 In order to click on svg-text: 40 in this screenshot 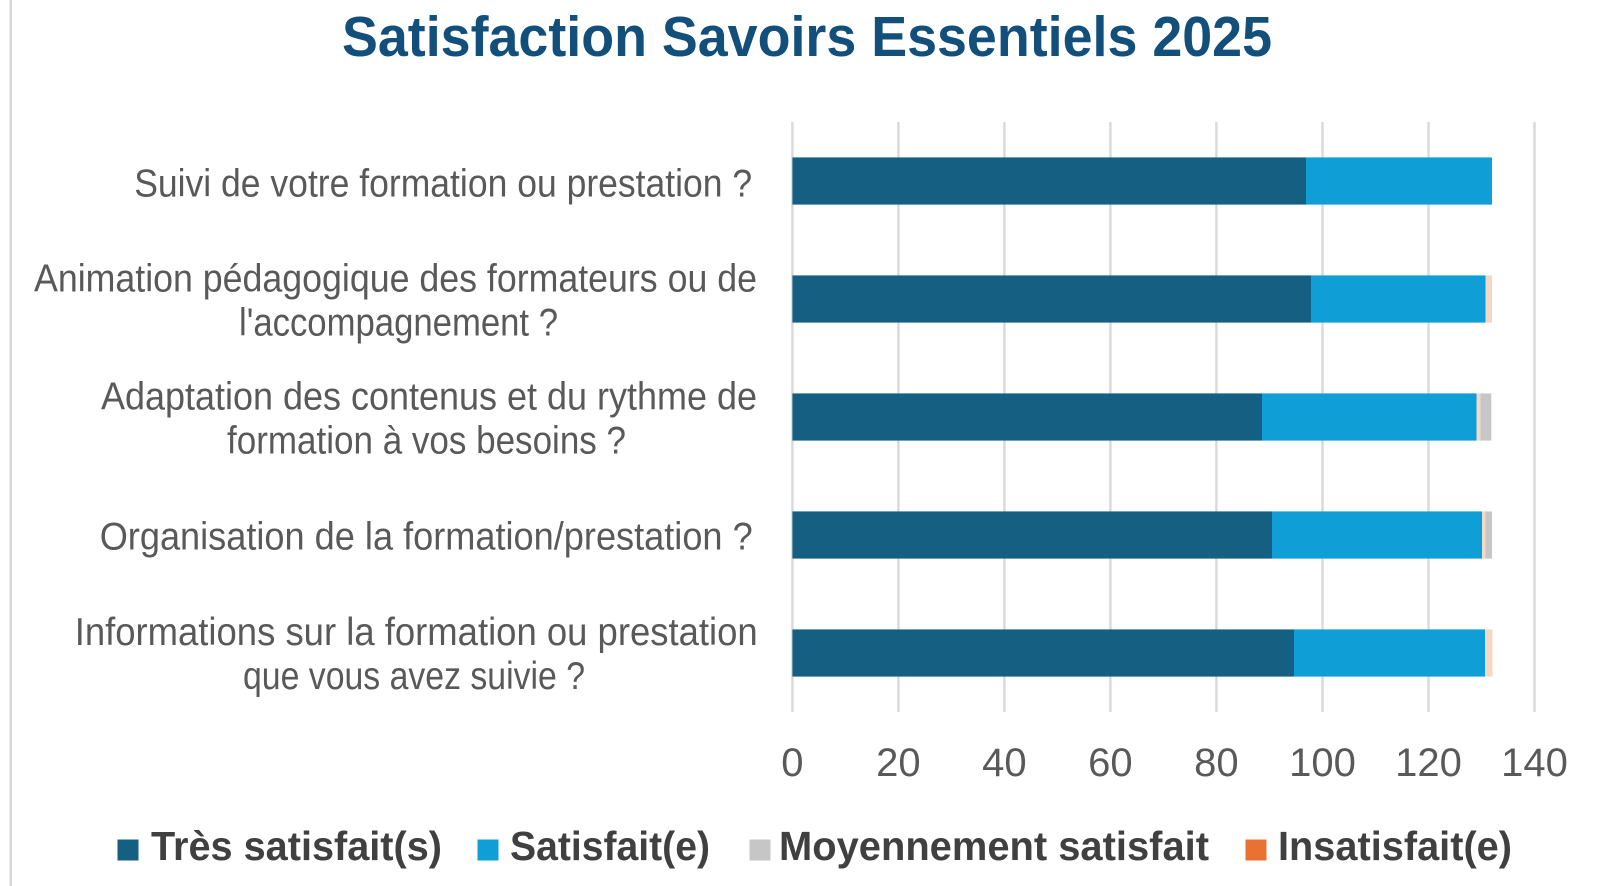, I will do `click(1004, 763)`.